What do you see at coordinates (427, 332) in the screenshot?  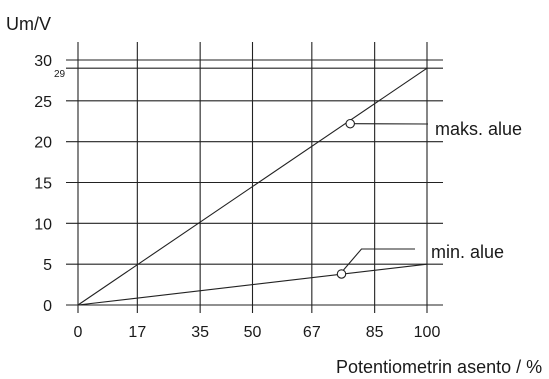 I see `x-tick-label: 100` at bounding box center [427, 332].